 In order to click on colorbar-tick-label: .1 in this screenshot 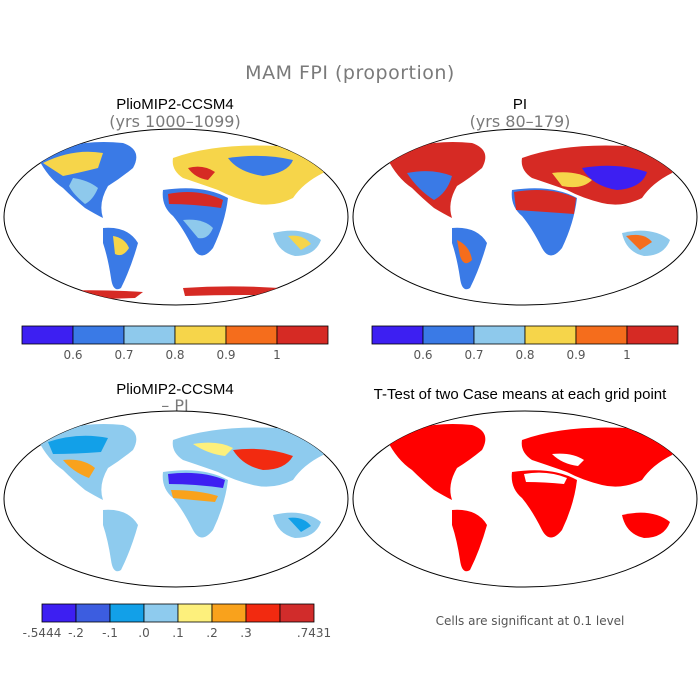, I will do `click(177, 633)`.